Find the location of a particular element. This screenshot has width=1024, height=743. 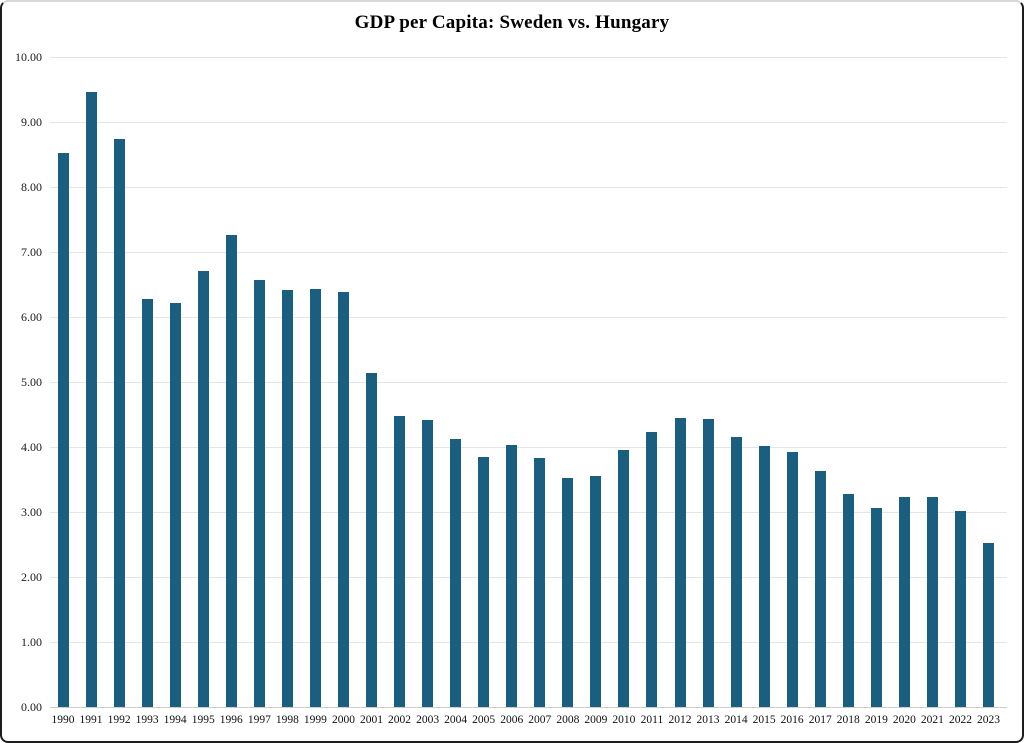

bar-2017 is located at coordinates (820, 589).